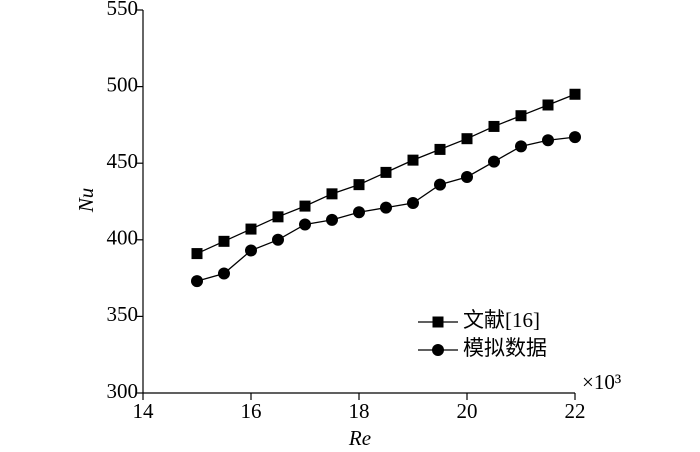  What do you see at coordinates (123, 161) in the screenshot?
I see `y-tick-label: 450` at bounding box center [123, 161].